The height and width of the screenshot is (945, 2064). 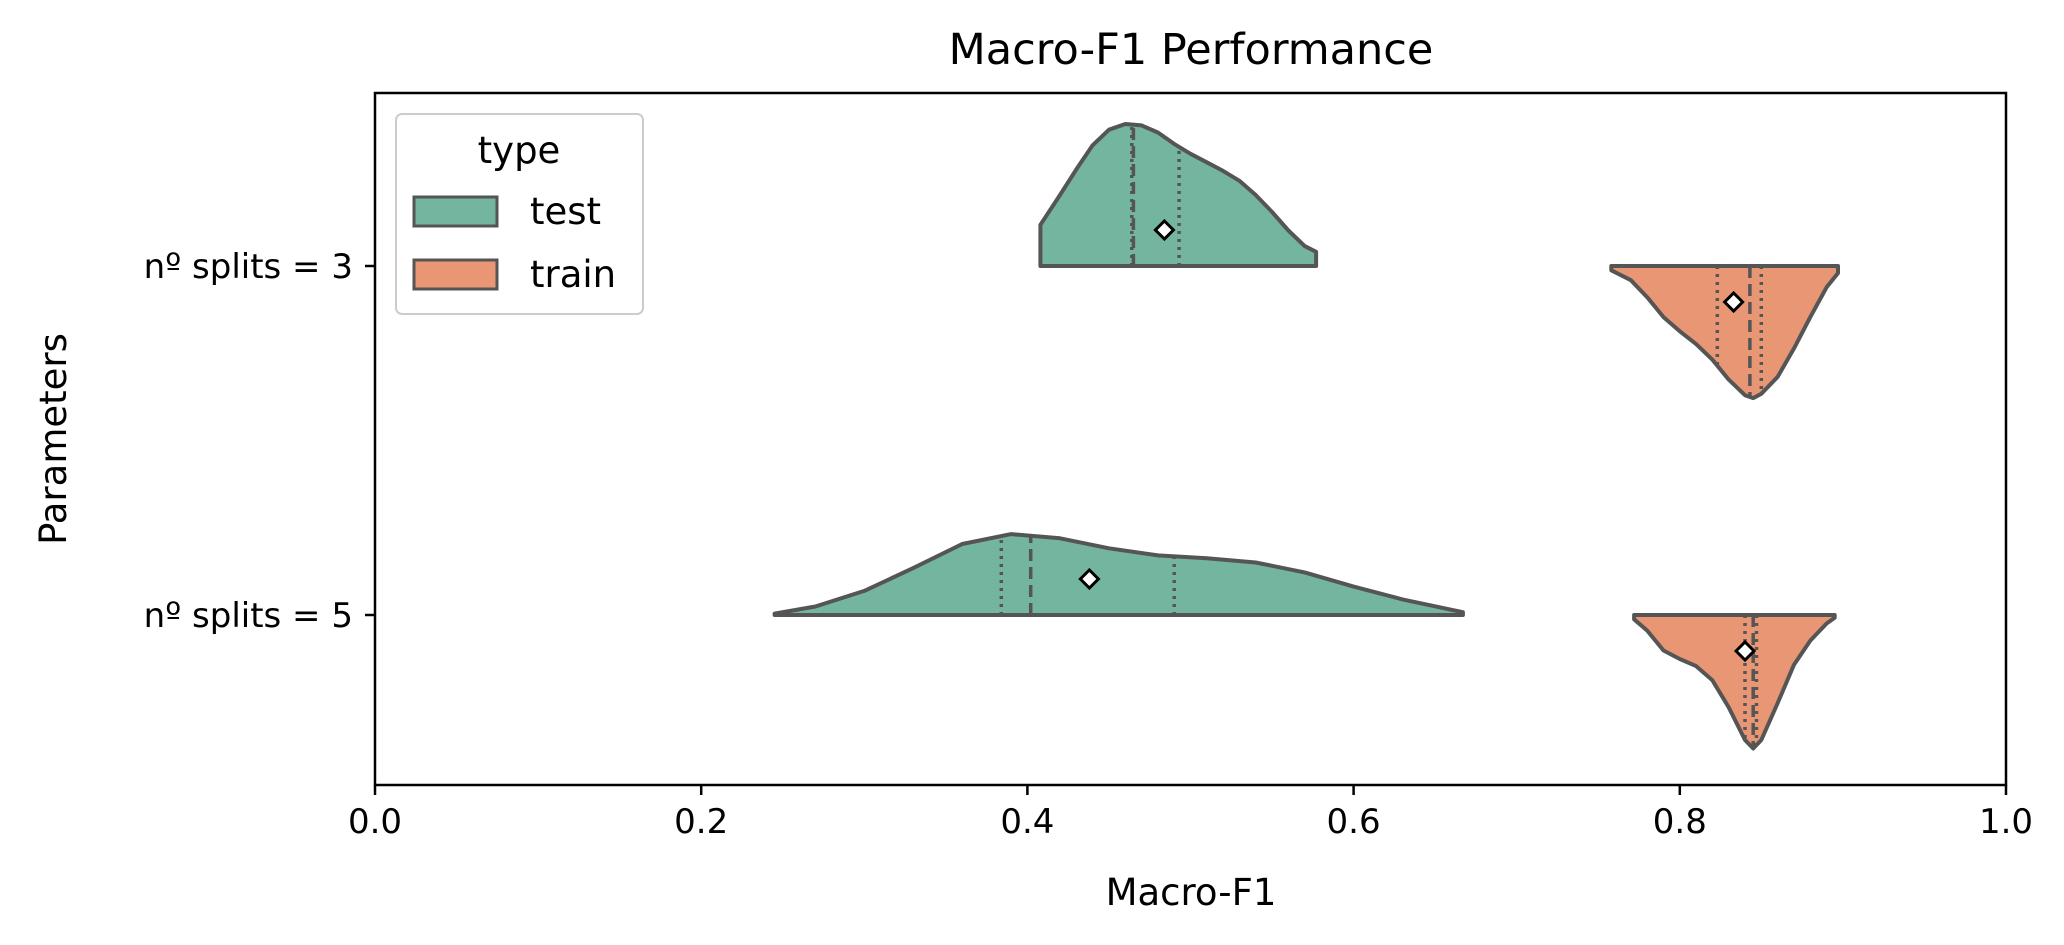 What do you see at coordinates (248, 267) in the screenshot?
I see `y-tick-label-n-splits-3: nº splits = 3` at bounding box center [248, 267].